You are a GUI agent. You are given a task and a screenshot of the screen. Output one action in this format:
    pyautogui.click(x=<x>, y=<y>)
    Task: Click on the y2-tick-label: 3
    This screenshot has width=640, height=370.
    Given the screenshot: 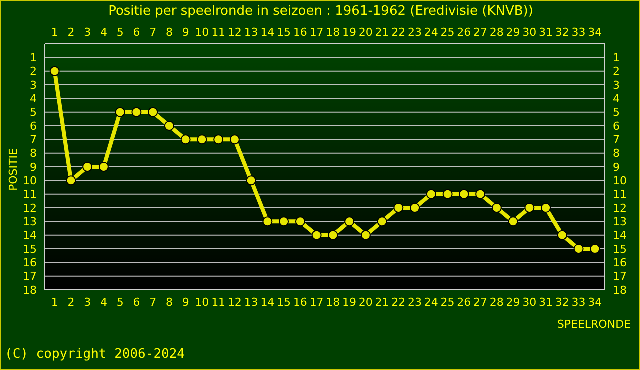 What is the action you would take?
    pyautogui.click(x=616, y=85)
    